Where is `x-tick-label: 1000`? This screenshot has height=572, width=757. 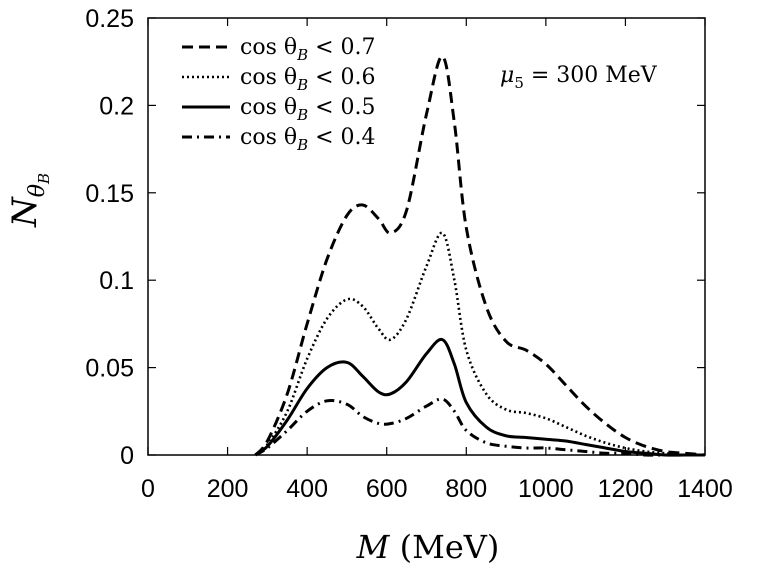
x-tick-label: 1000 is located at coordinates (546, 489).